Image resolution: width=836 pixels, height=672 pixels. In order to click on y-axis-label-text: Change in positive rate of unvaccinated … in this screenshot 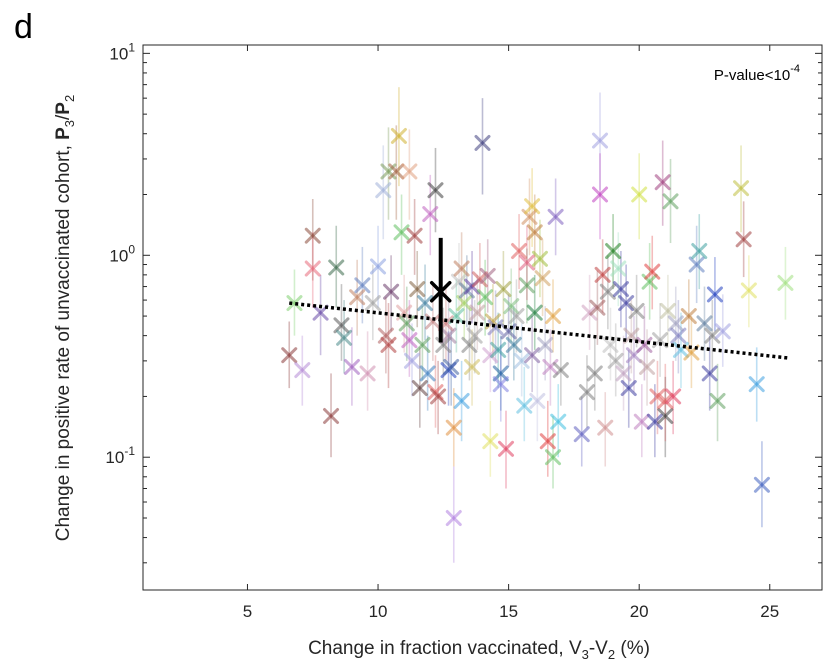, I will do `click(63, 340)`.